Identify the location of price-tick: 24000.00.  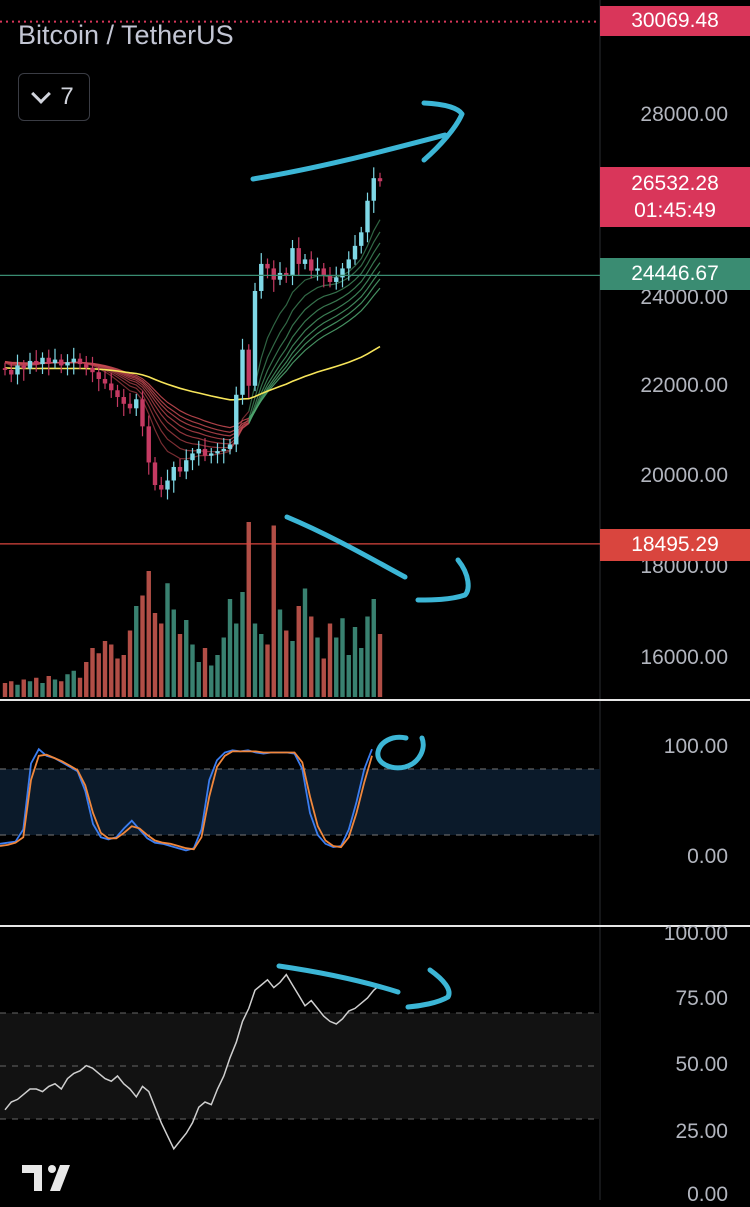
(684, 297).